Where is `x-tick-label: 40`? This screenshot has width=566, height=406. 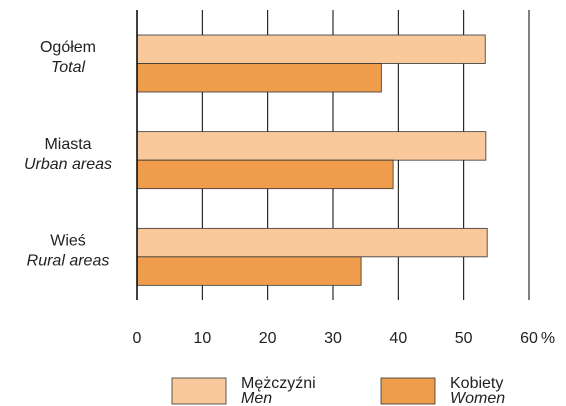
x-tick-label: 40 is located at coordinates (398, 338).